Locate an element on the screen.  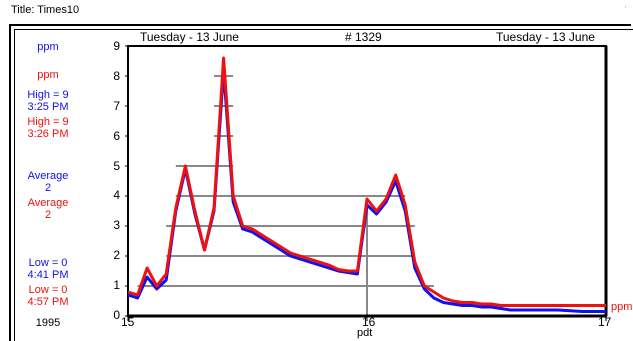
y-tick-label: 6 is located at coordinates (116, 136).